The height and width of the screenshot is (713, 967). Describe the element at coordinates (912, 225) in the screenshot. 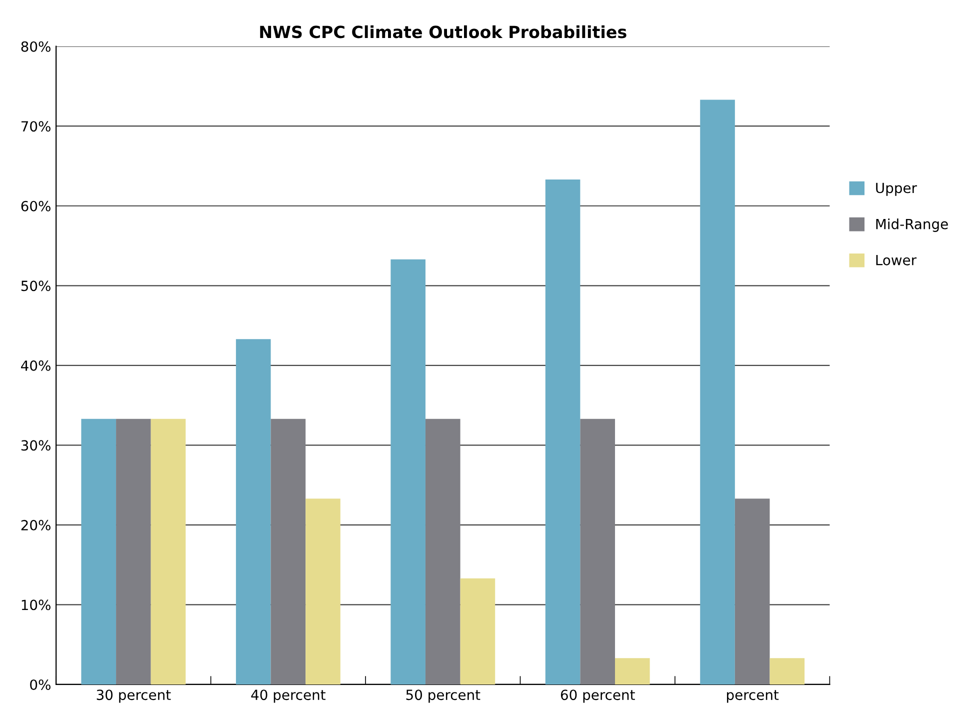

I see `legend-label: Mid-Range` at that location.